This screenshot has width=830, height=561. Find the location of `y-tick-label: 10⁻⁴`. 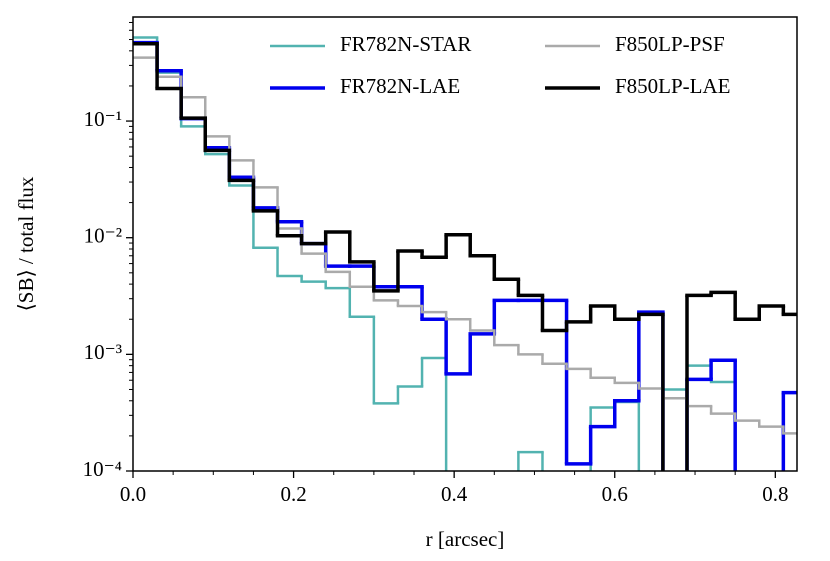

y-tick-label: 10⁻⁴ is located at coordinates (102, 469).